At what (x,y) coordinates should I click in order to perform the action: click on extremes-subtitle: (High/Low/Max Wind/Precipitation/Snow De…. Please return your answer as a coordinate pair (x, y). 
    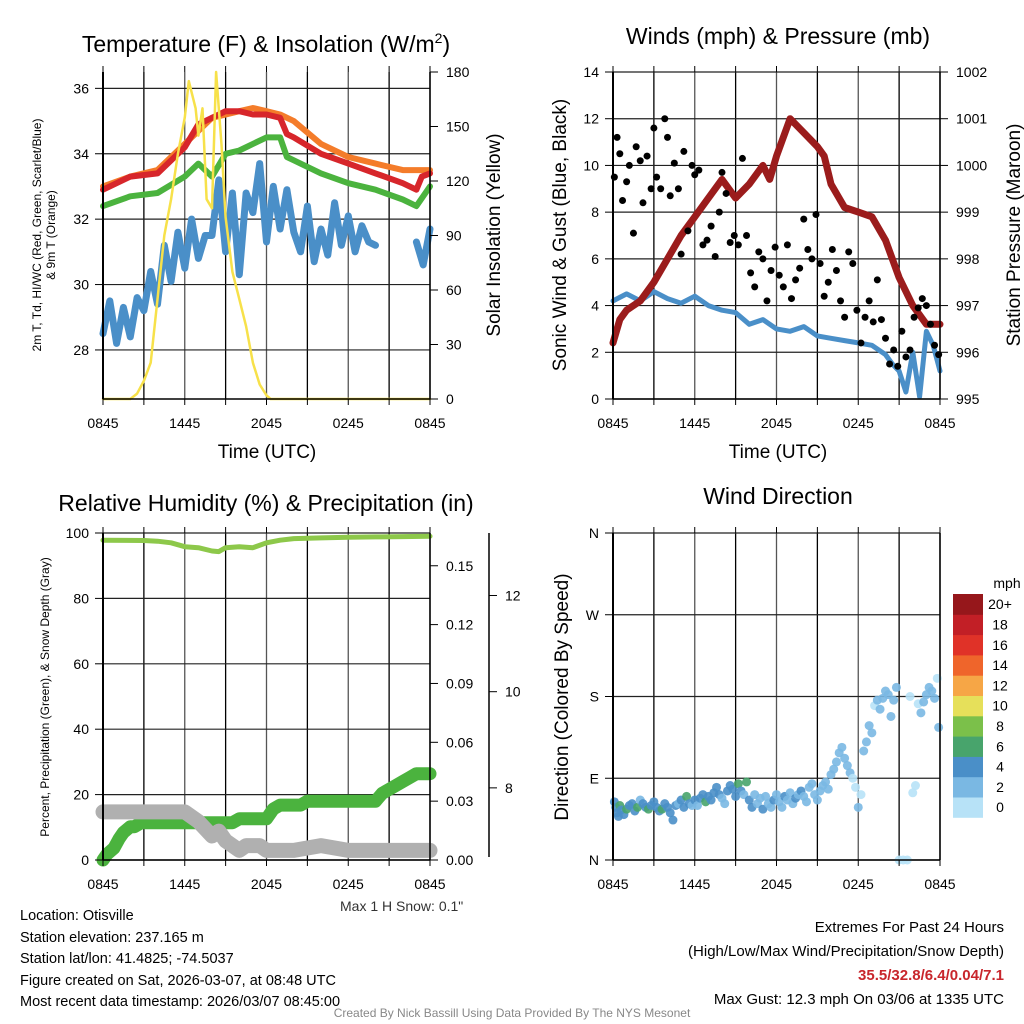
    Looking at the image, I should click on (846, 951).